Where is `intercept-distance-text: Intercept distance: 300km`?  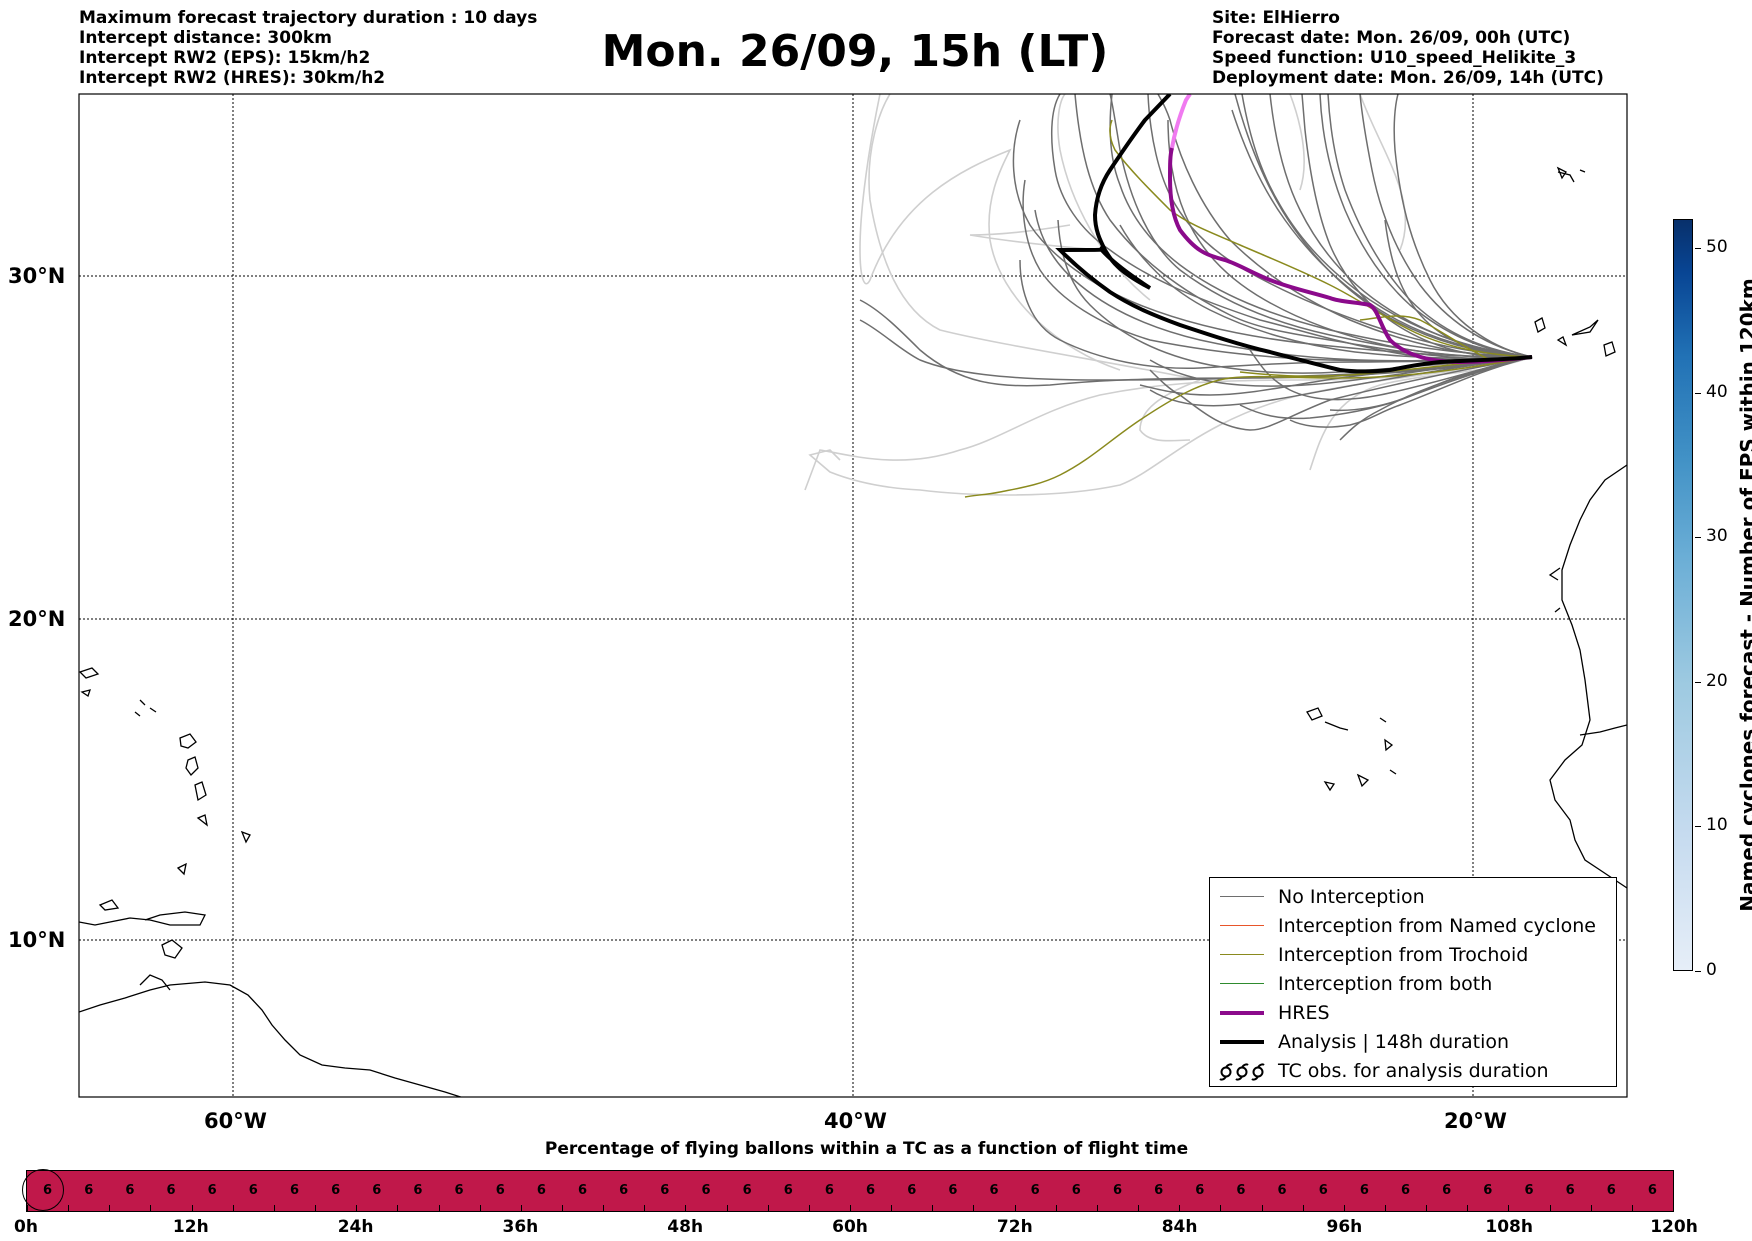 intercept-distance-text: Intercept distance: 300km is located at coordinates (205, 38).